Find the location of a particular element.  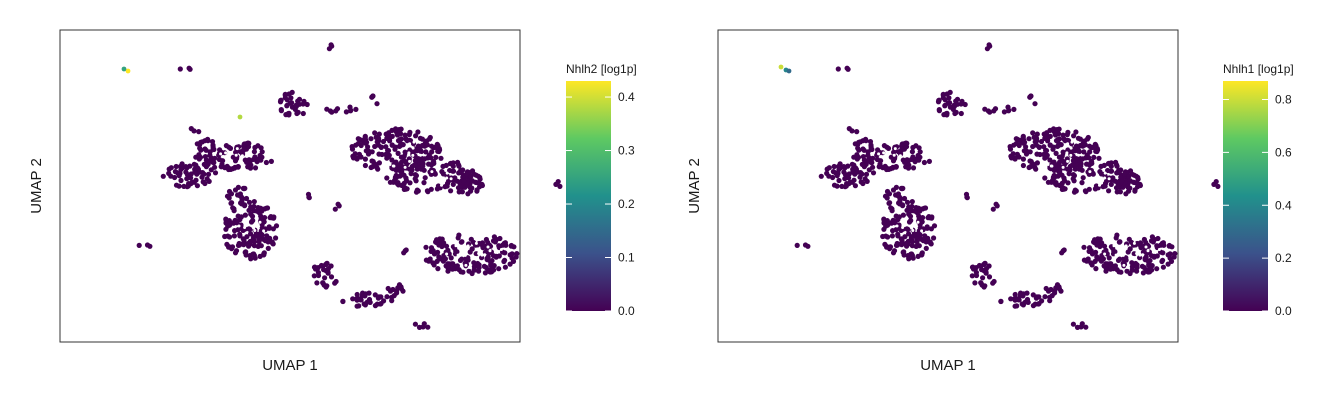

colorbar-tick-label: 0.6 is located at coordinates (1283, 152).